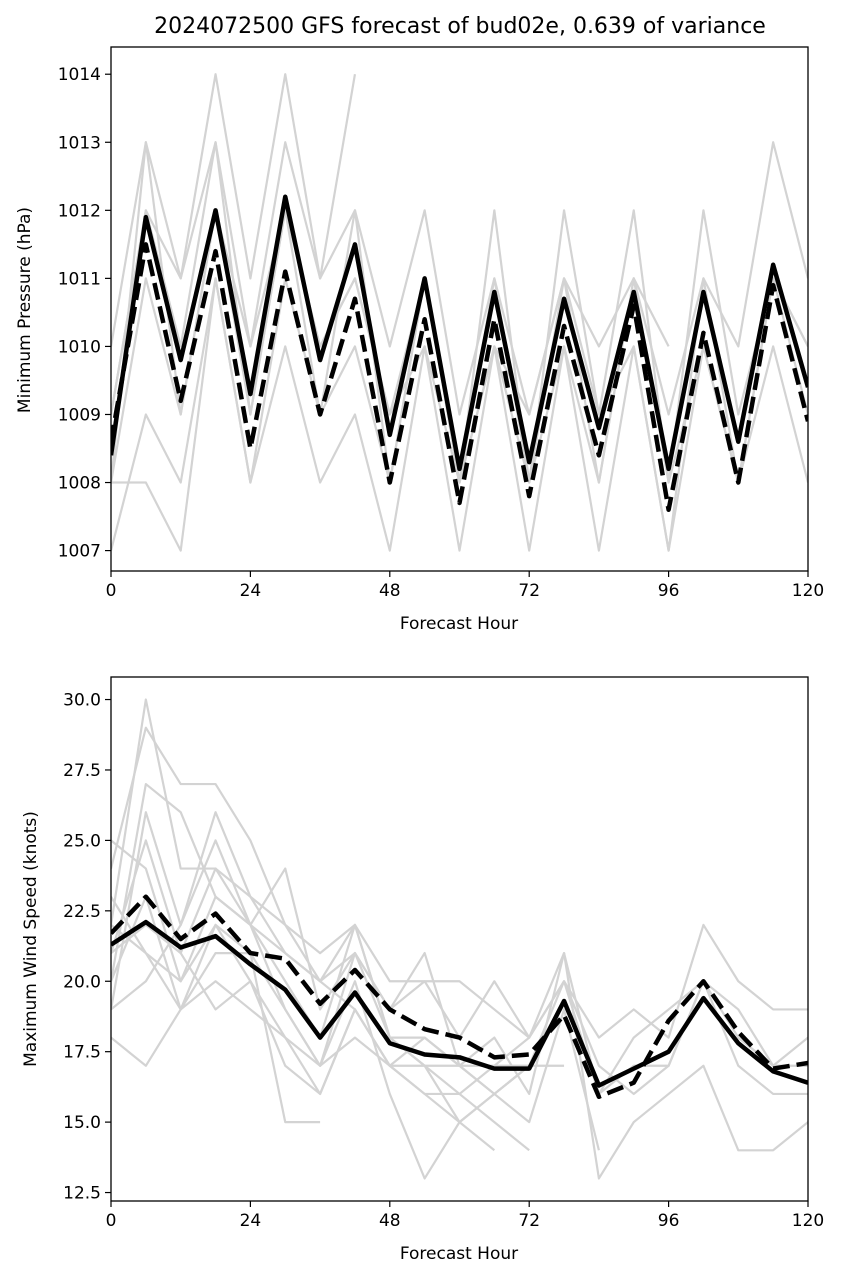  What do you see at coordinates (82, 841) in the screenshot?
I see `wind-y-tick-label: 25.0` at bounding box center [82, 841].